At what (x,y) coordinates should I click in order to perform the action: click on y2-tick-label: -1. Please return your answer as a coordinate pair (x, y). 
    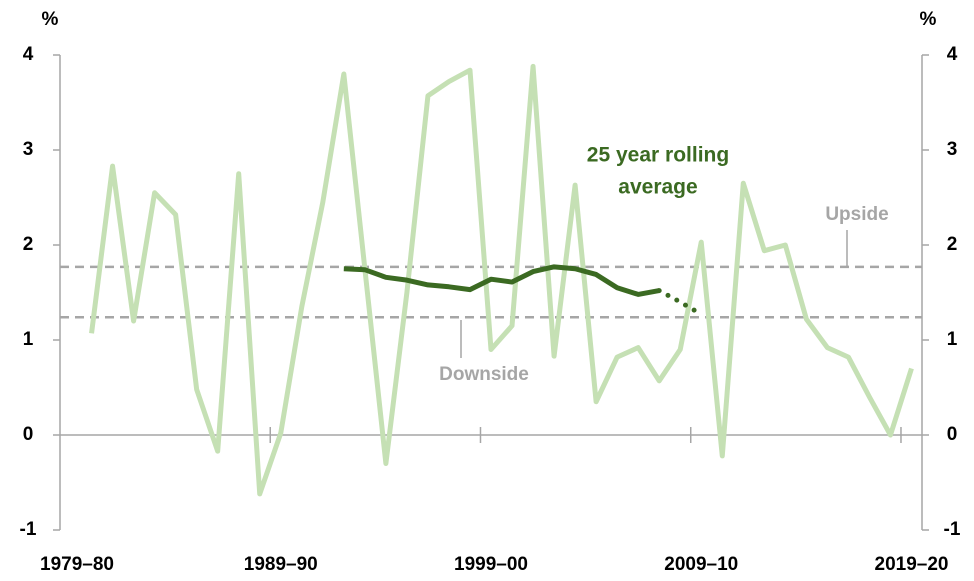
    Looking at the image, I should click on (952, 529).